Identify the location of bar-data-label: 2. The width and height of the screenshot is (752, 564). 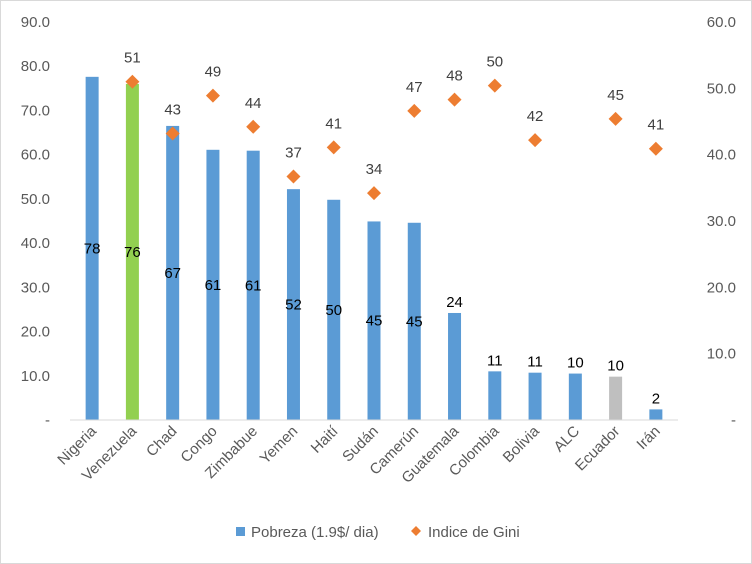
(656, 398).